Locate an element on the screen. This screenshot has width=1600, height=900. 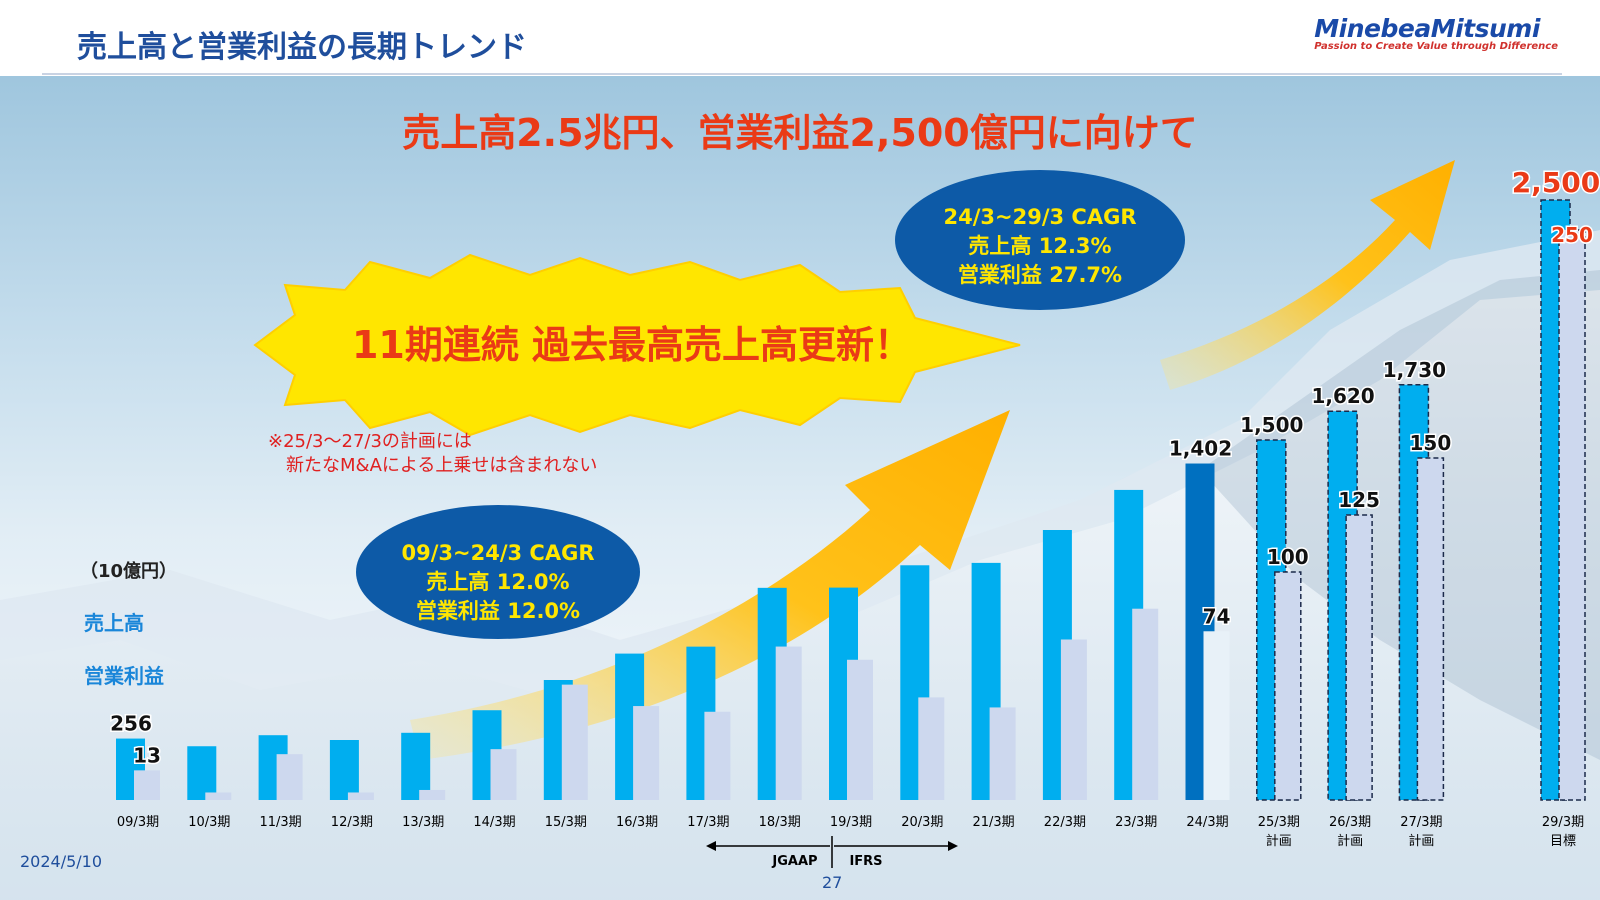
sales-data-label: 2,500 is located at coordinates (1556, 182).